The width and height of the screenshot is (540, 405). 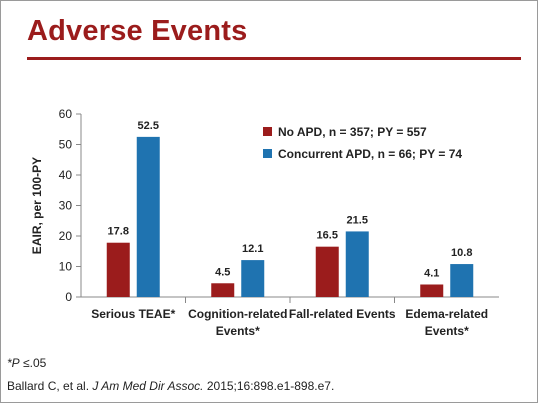 I want to click on data-label: 17.8, so click(x=118, y=232).